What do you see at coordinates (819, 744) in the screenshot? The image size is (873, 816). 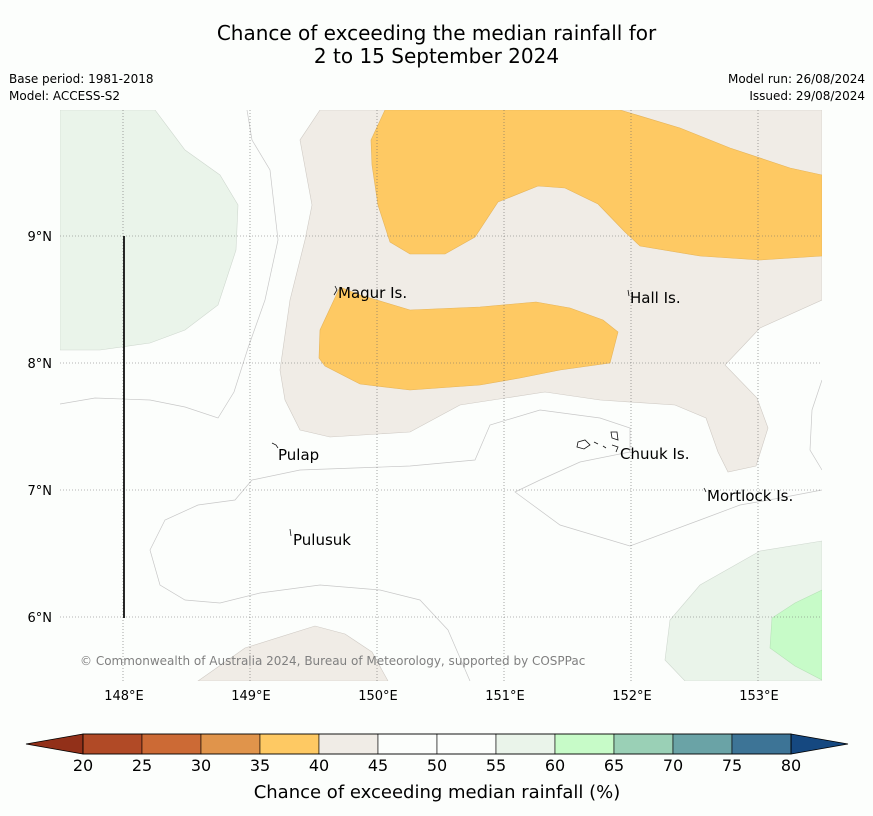 I see `colorbar-over-arrow` at bounding box center [819, 744].